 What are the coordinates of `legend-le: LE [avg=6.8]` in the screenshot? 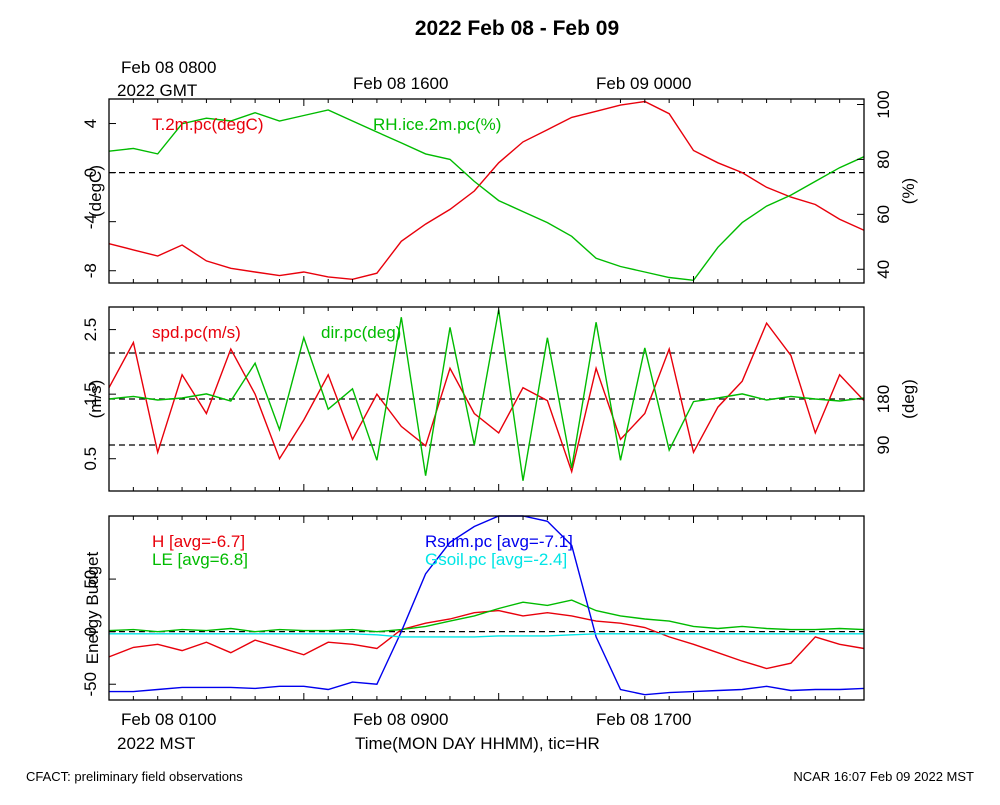 It's located at (200, 559).